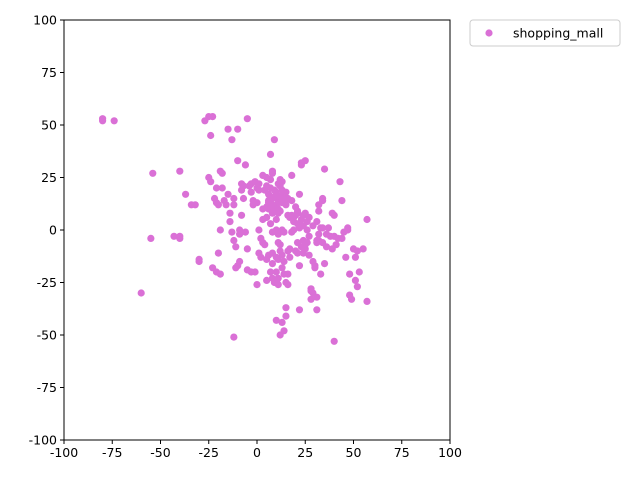  Describe the element at coordinates (402, 452) in the screenshot. I see `x-tick-label: 75` at that location.